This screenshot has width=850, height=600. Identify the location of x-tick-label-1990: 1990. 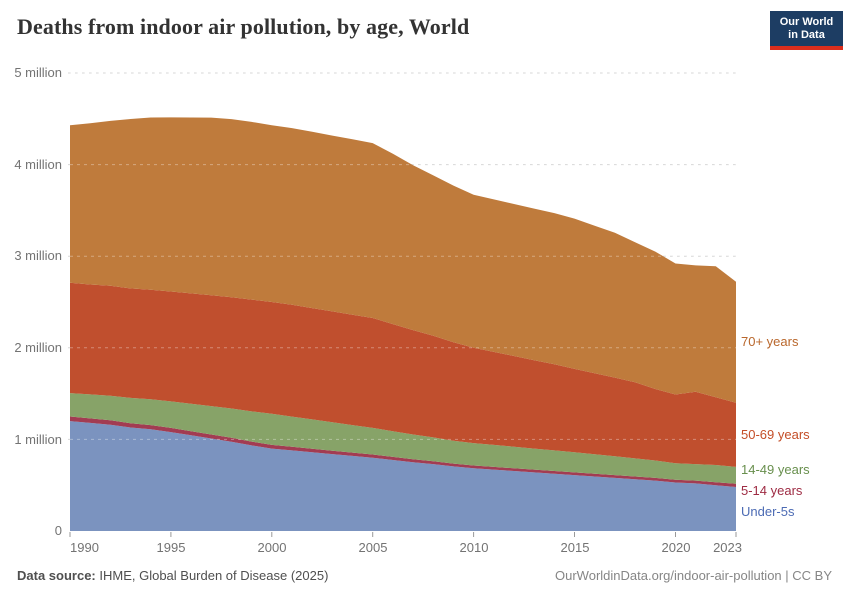
(84, 547).